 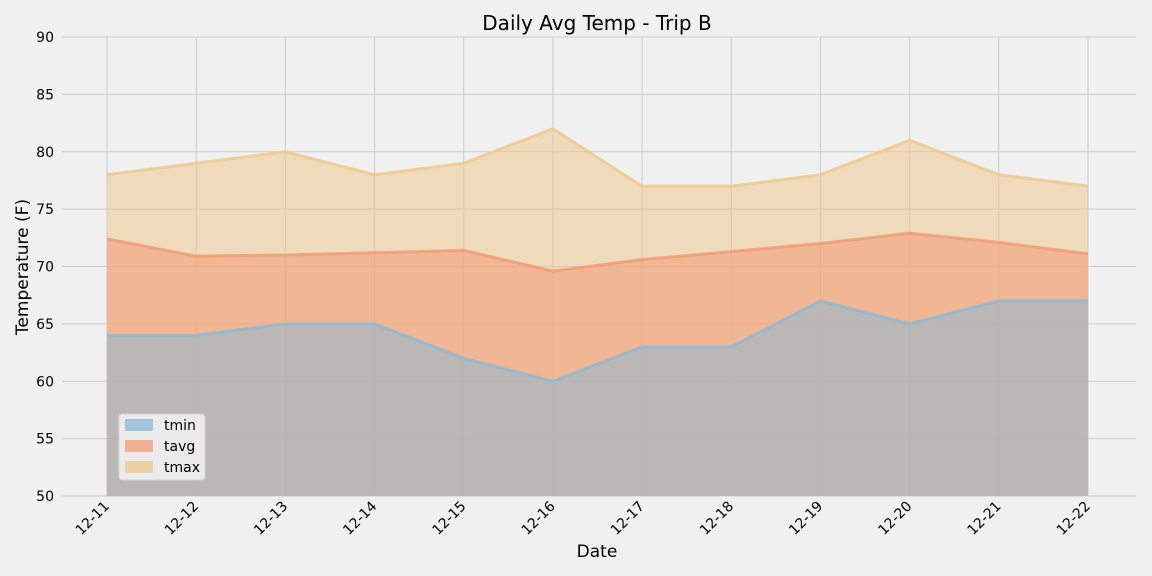 I want to click on x-tick-label: 12-13, so click(x=271, y=519).